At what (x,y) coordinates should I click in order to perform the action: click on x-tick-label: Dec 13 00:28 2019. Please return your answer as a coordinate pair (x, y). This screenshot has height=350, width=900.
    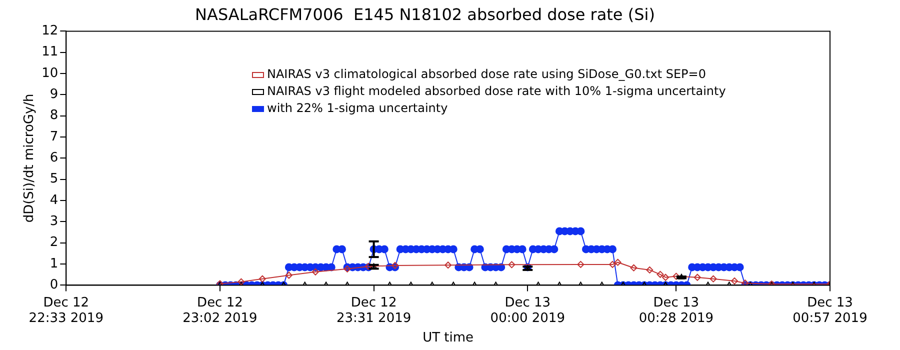
    Looking at the image, I should click on (676, 310).